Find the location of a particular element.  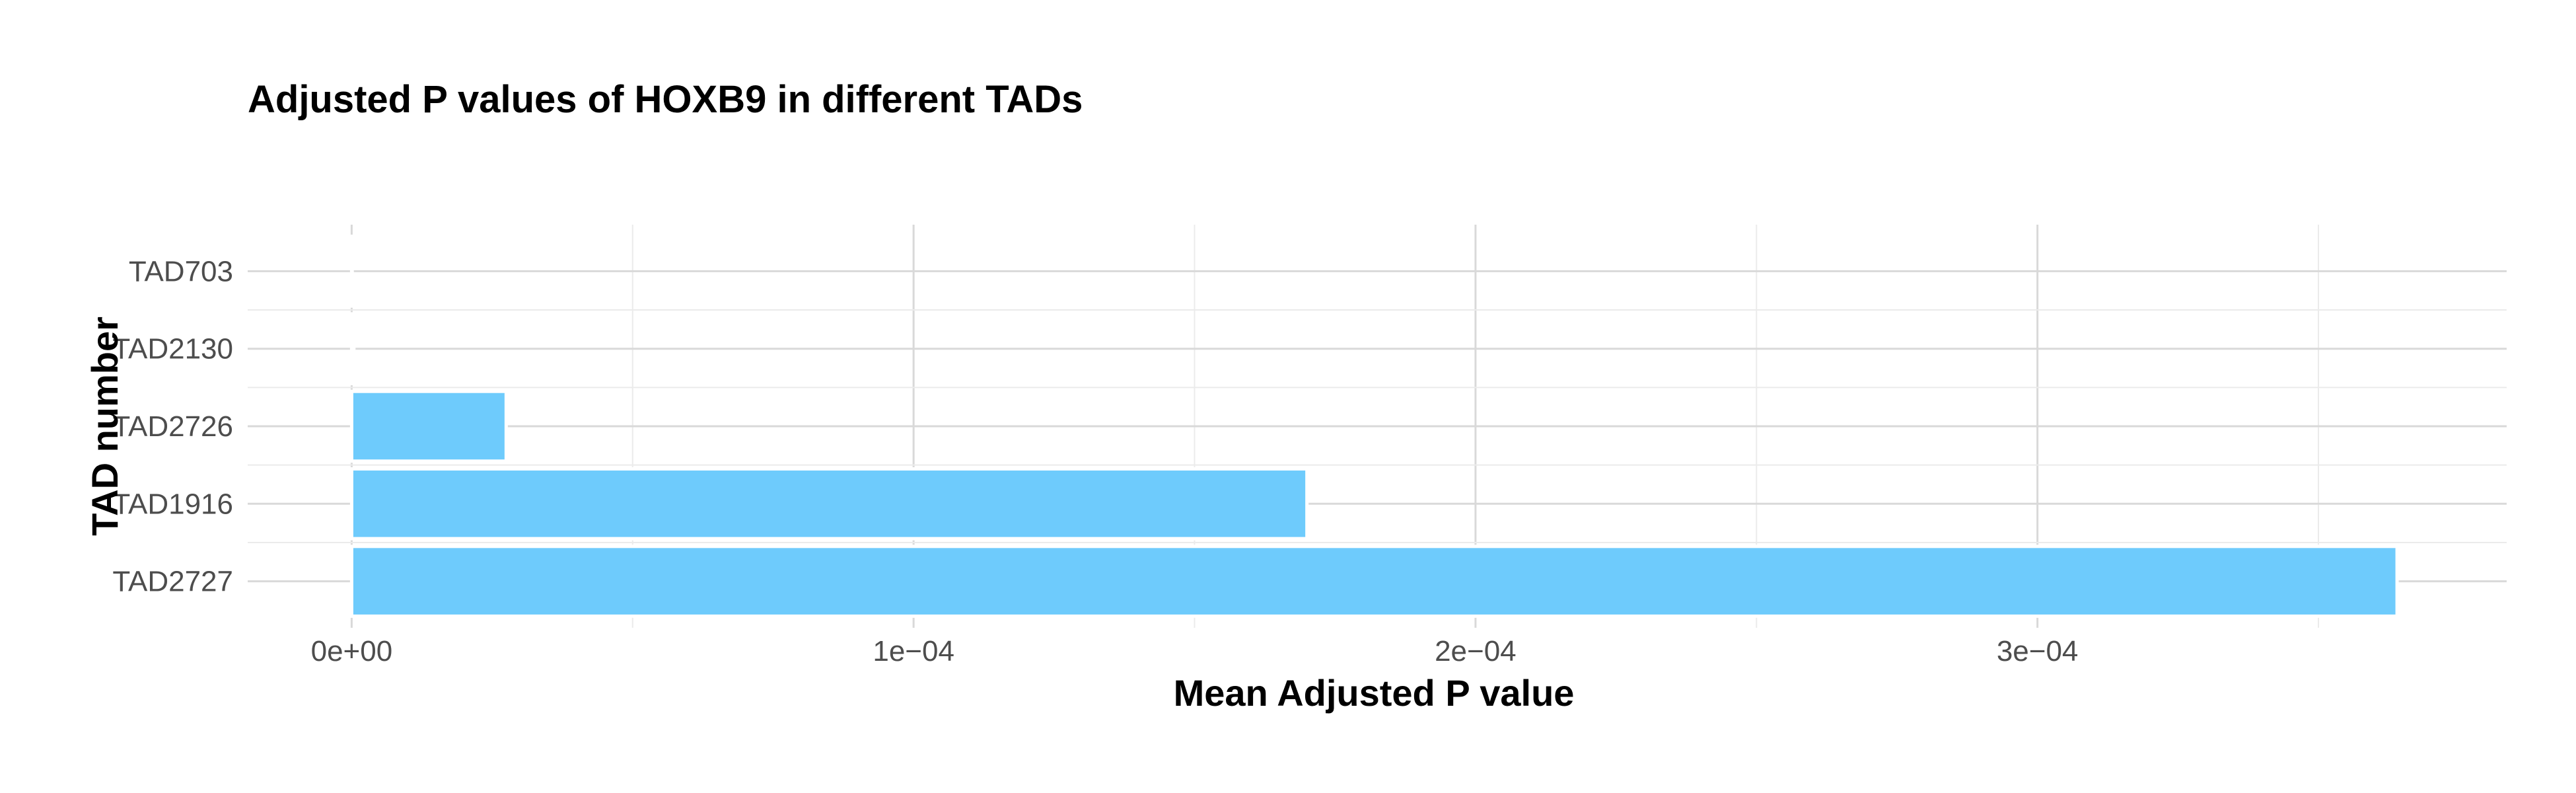

y-axis-ticks: TAD703 TAD2130 TAD2726 TAD1916 TAD2727 is located at coordinates (172, 426).